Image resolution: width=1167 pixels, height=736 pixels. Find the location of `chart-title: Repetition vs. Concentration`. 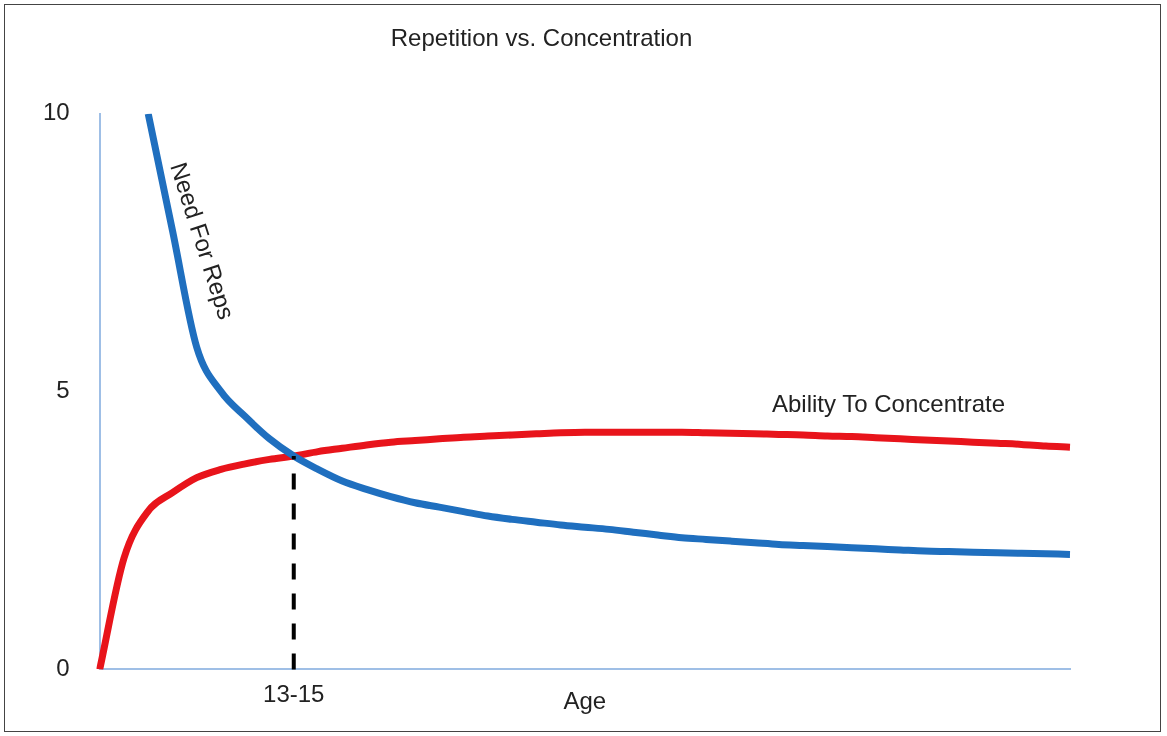

chart-title: Repetition vs. Concentration is located at coordinates (541, 38).